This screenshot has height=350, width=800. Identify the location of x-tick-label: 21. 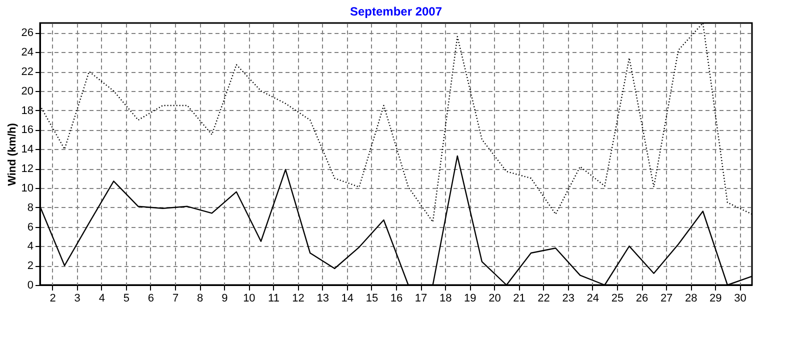
(519, 298).